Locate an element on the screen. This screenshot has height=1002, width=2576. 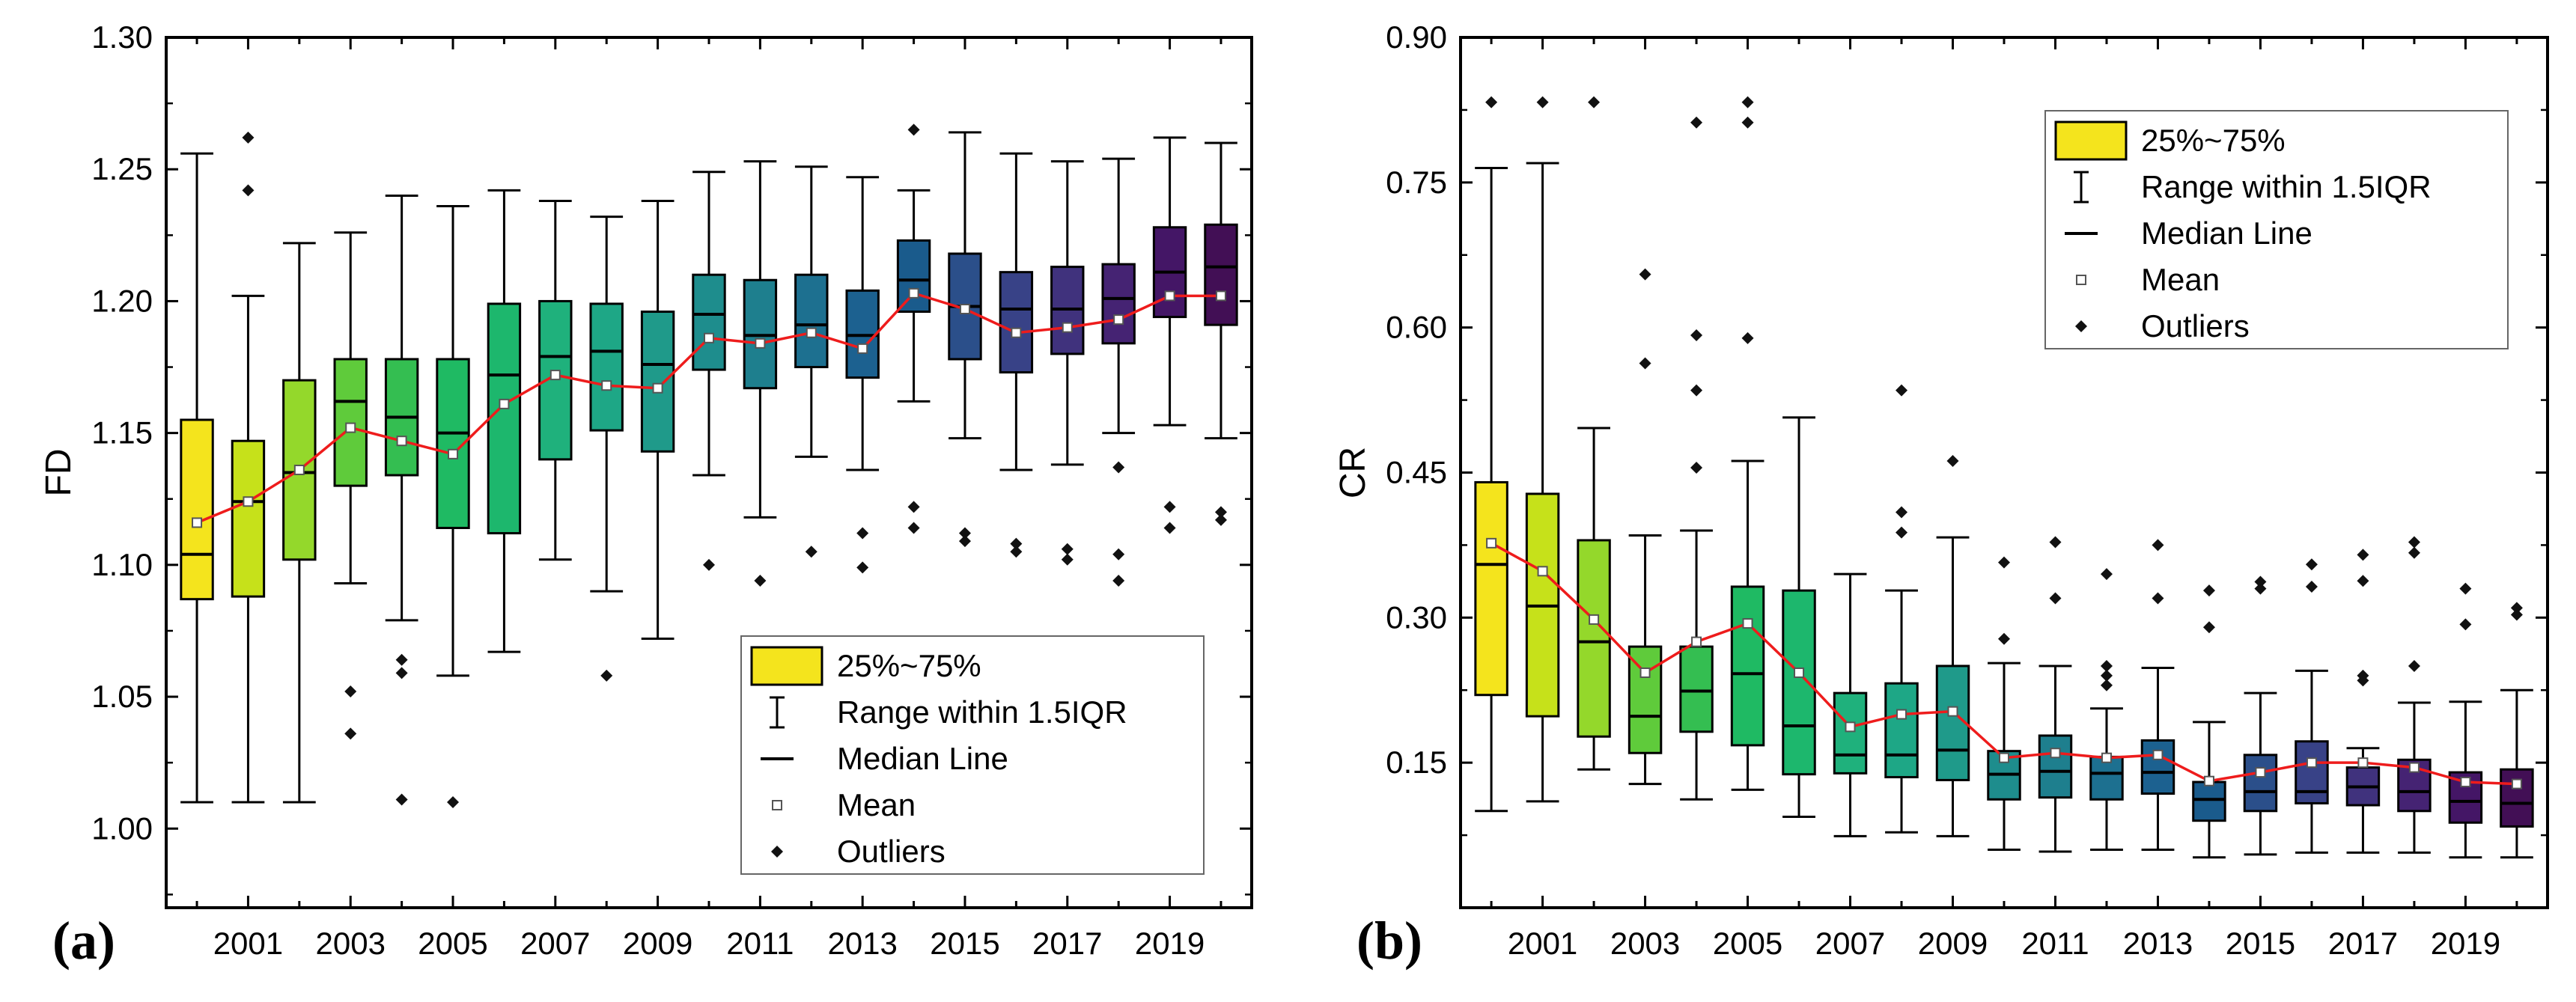
box-2010 is located at coordinates (2004, 703).